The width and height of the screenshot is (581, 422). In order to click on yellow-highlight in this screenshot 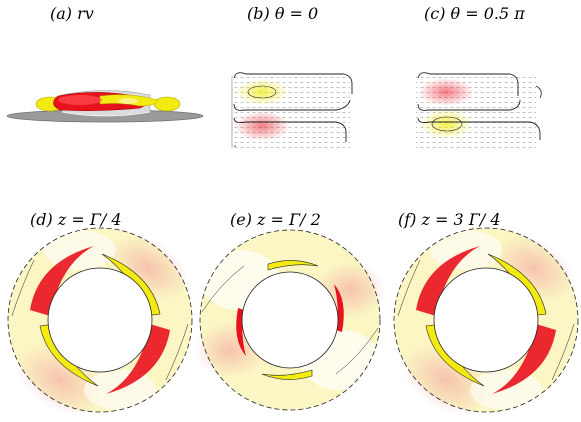, I will do `click(128, 101)`.